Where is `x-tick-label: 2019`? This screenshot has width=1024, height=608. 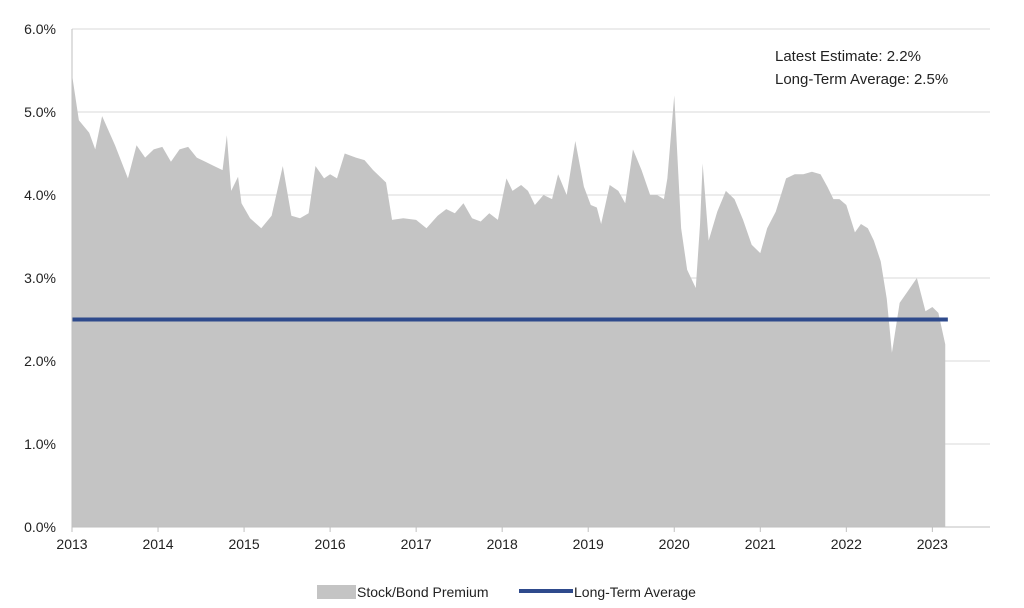
x-tick-label: 2019 is located at coordinates (588, 544).